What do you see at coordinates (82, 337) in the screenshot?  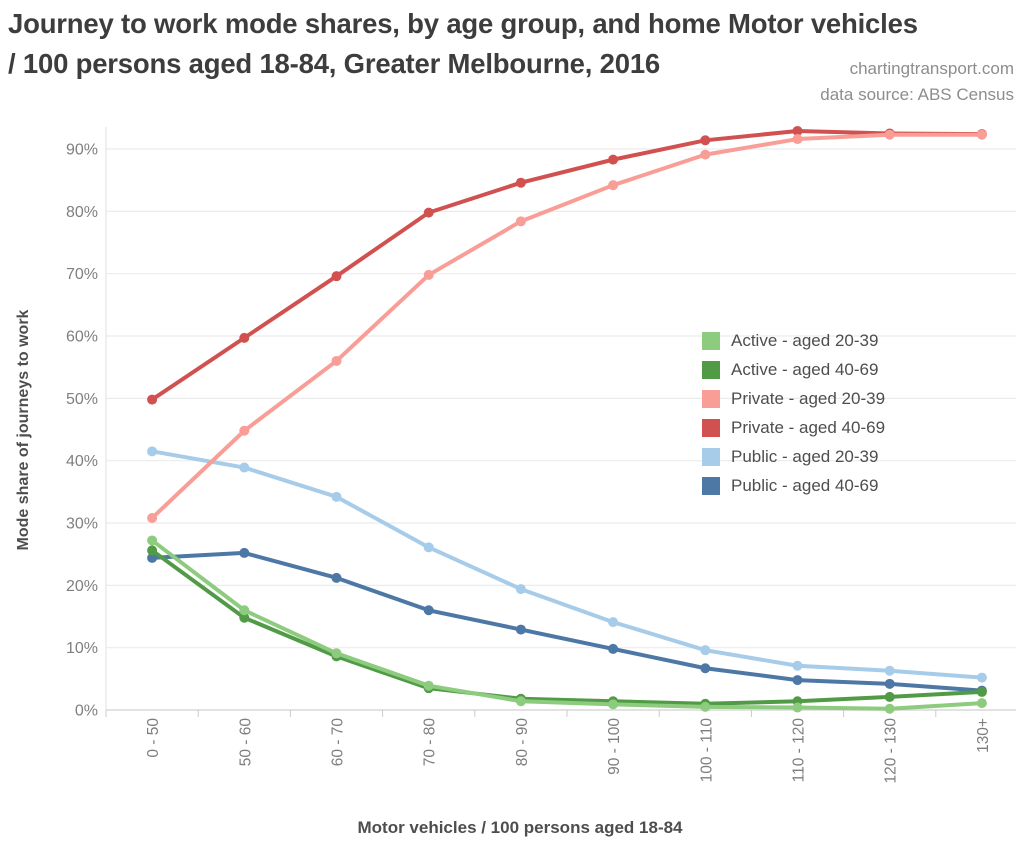 I see `y-tick-label: 60%` at bounding box center [82, 337].